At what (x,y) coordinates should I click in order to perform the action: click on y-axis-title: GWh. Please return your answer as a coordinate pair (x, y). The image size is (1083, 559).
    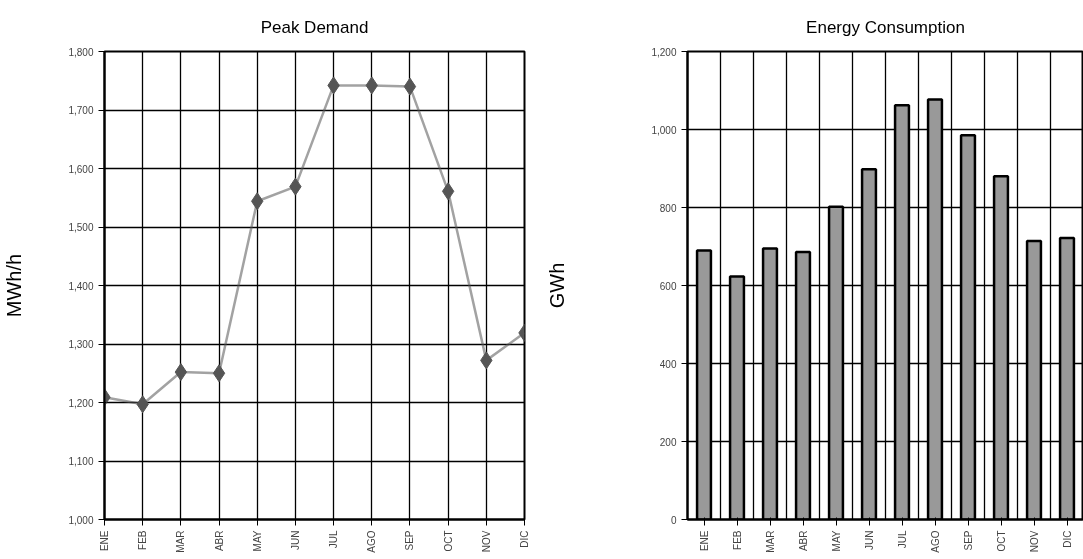
    Looking at the image, I should click on (557, 285).